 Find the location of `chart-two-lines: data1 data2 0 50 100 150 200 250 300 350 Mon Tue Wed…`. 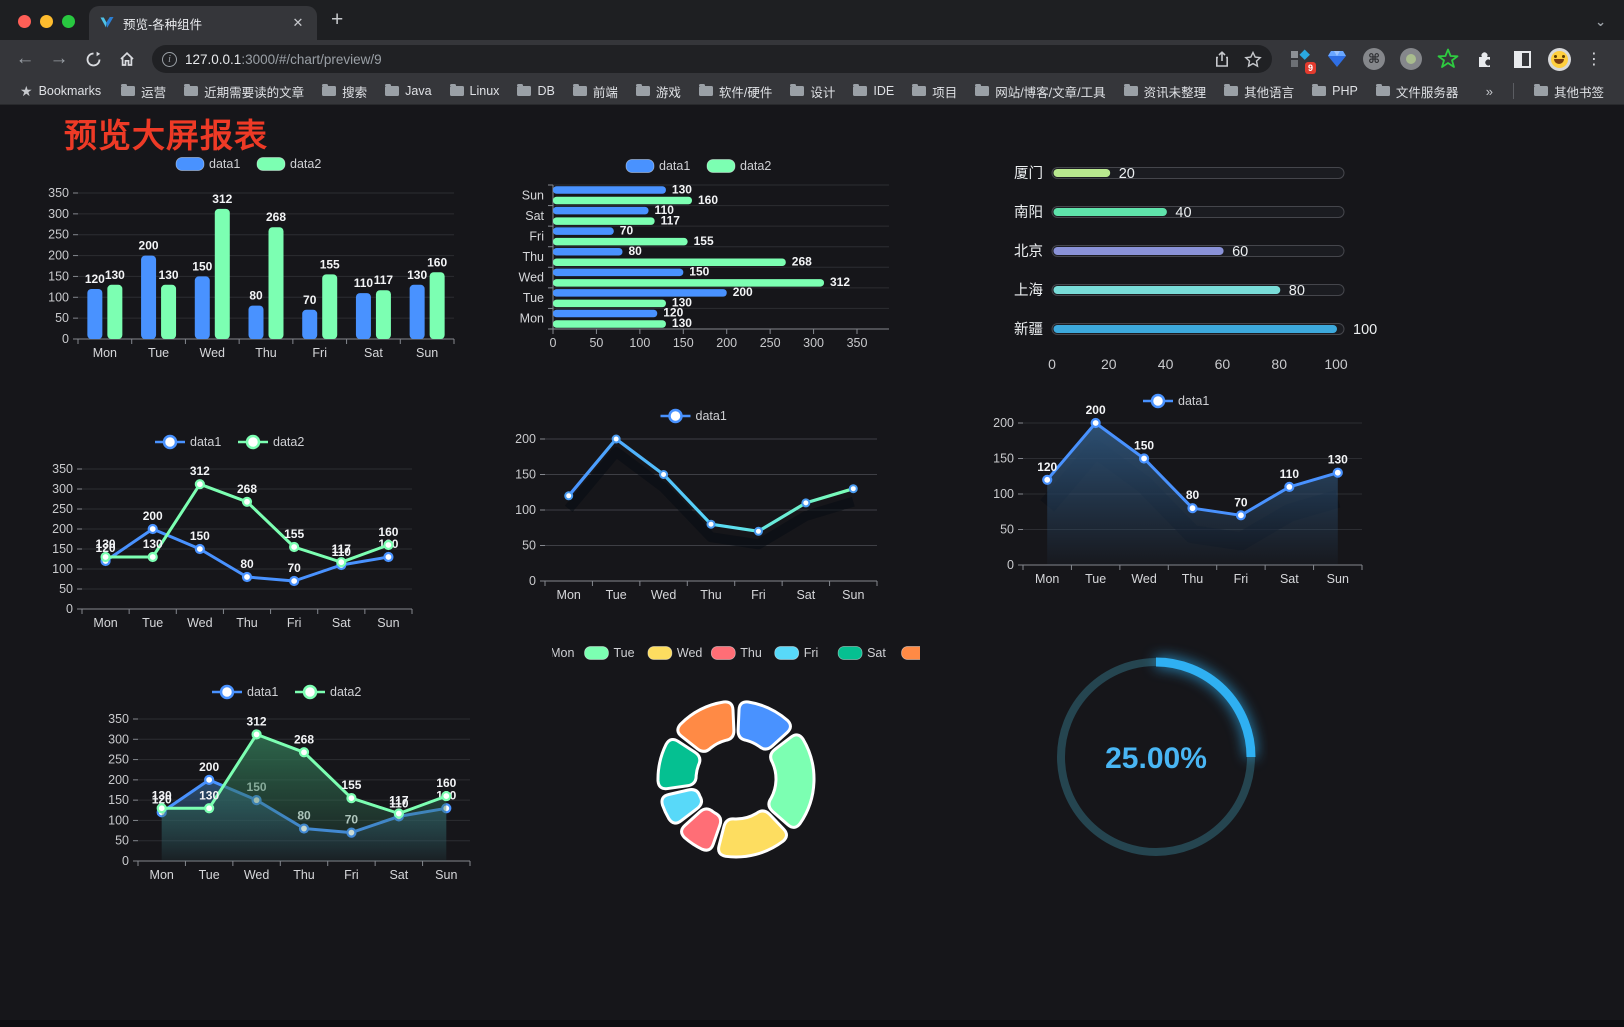

chart-two-lines: data1 data2 0 50 100 150 200 250 300 350 Mon Tue Wed… is located at coordinates (231, 533).